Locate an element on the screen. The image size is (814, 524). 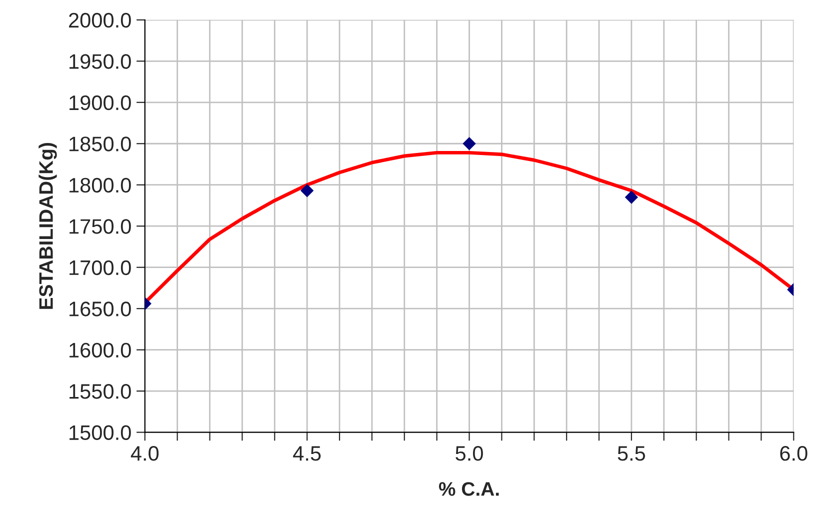
y-tick-label: 1800.0 is located at coordinates (100, 185).